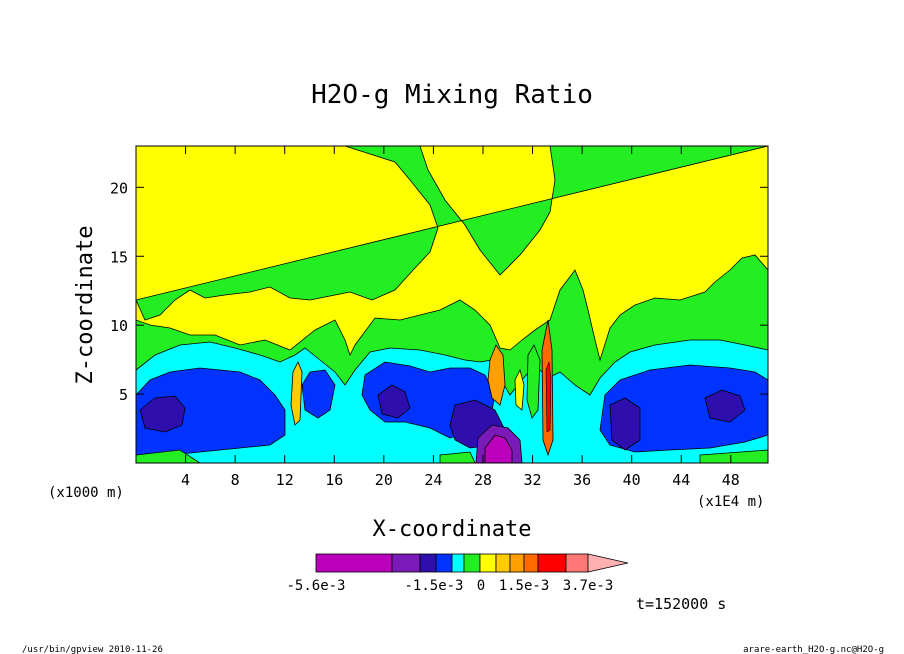 Image resolution: width=904 pixels, height=654 pixels. I want to click on x-tick-label: 4, so click(185, 480).